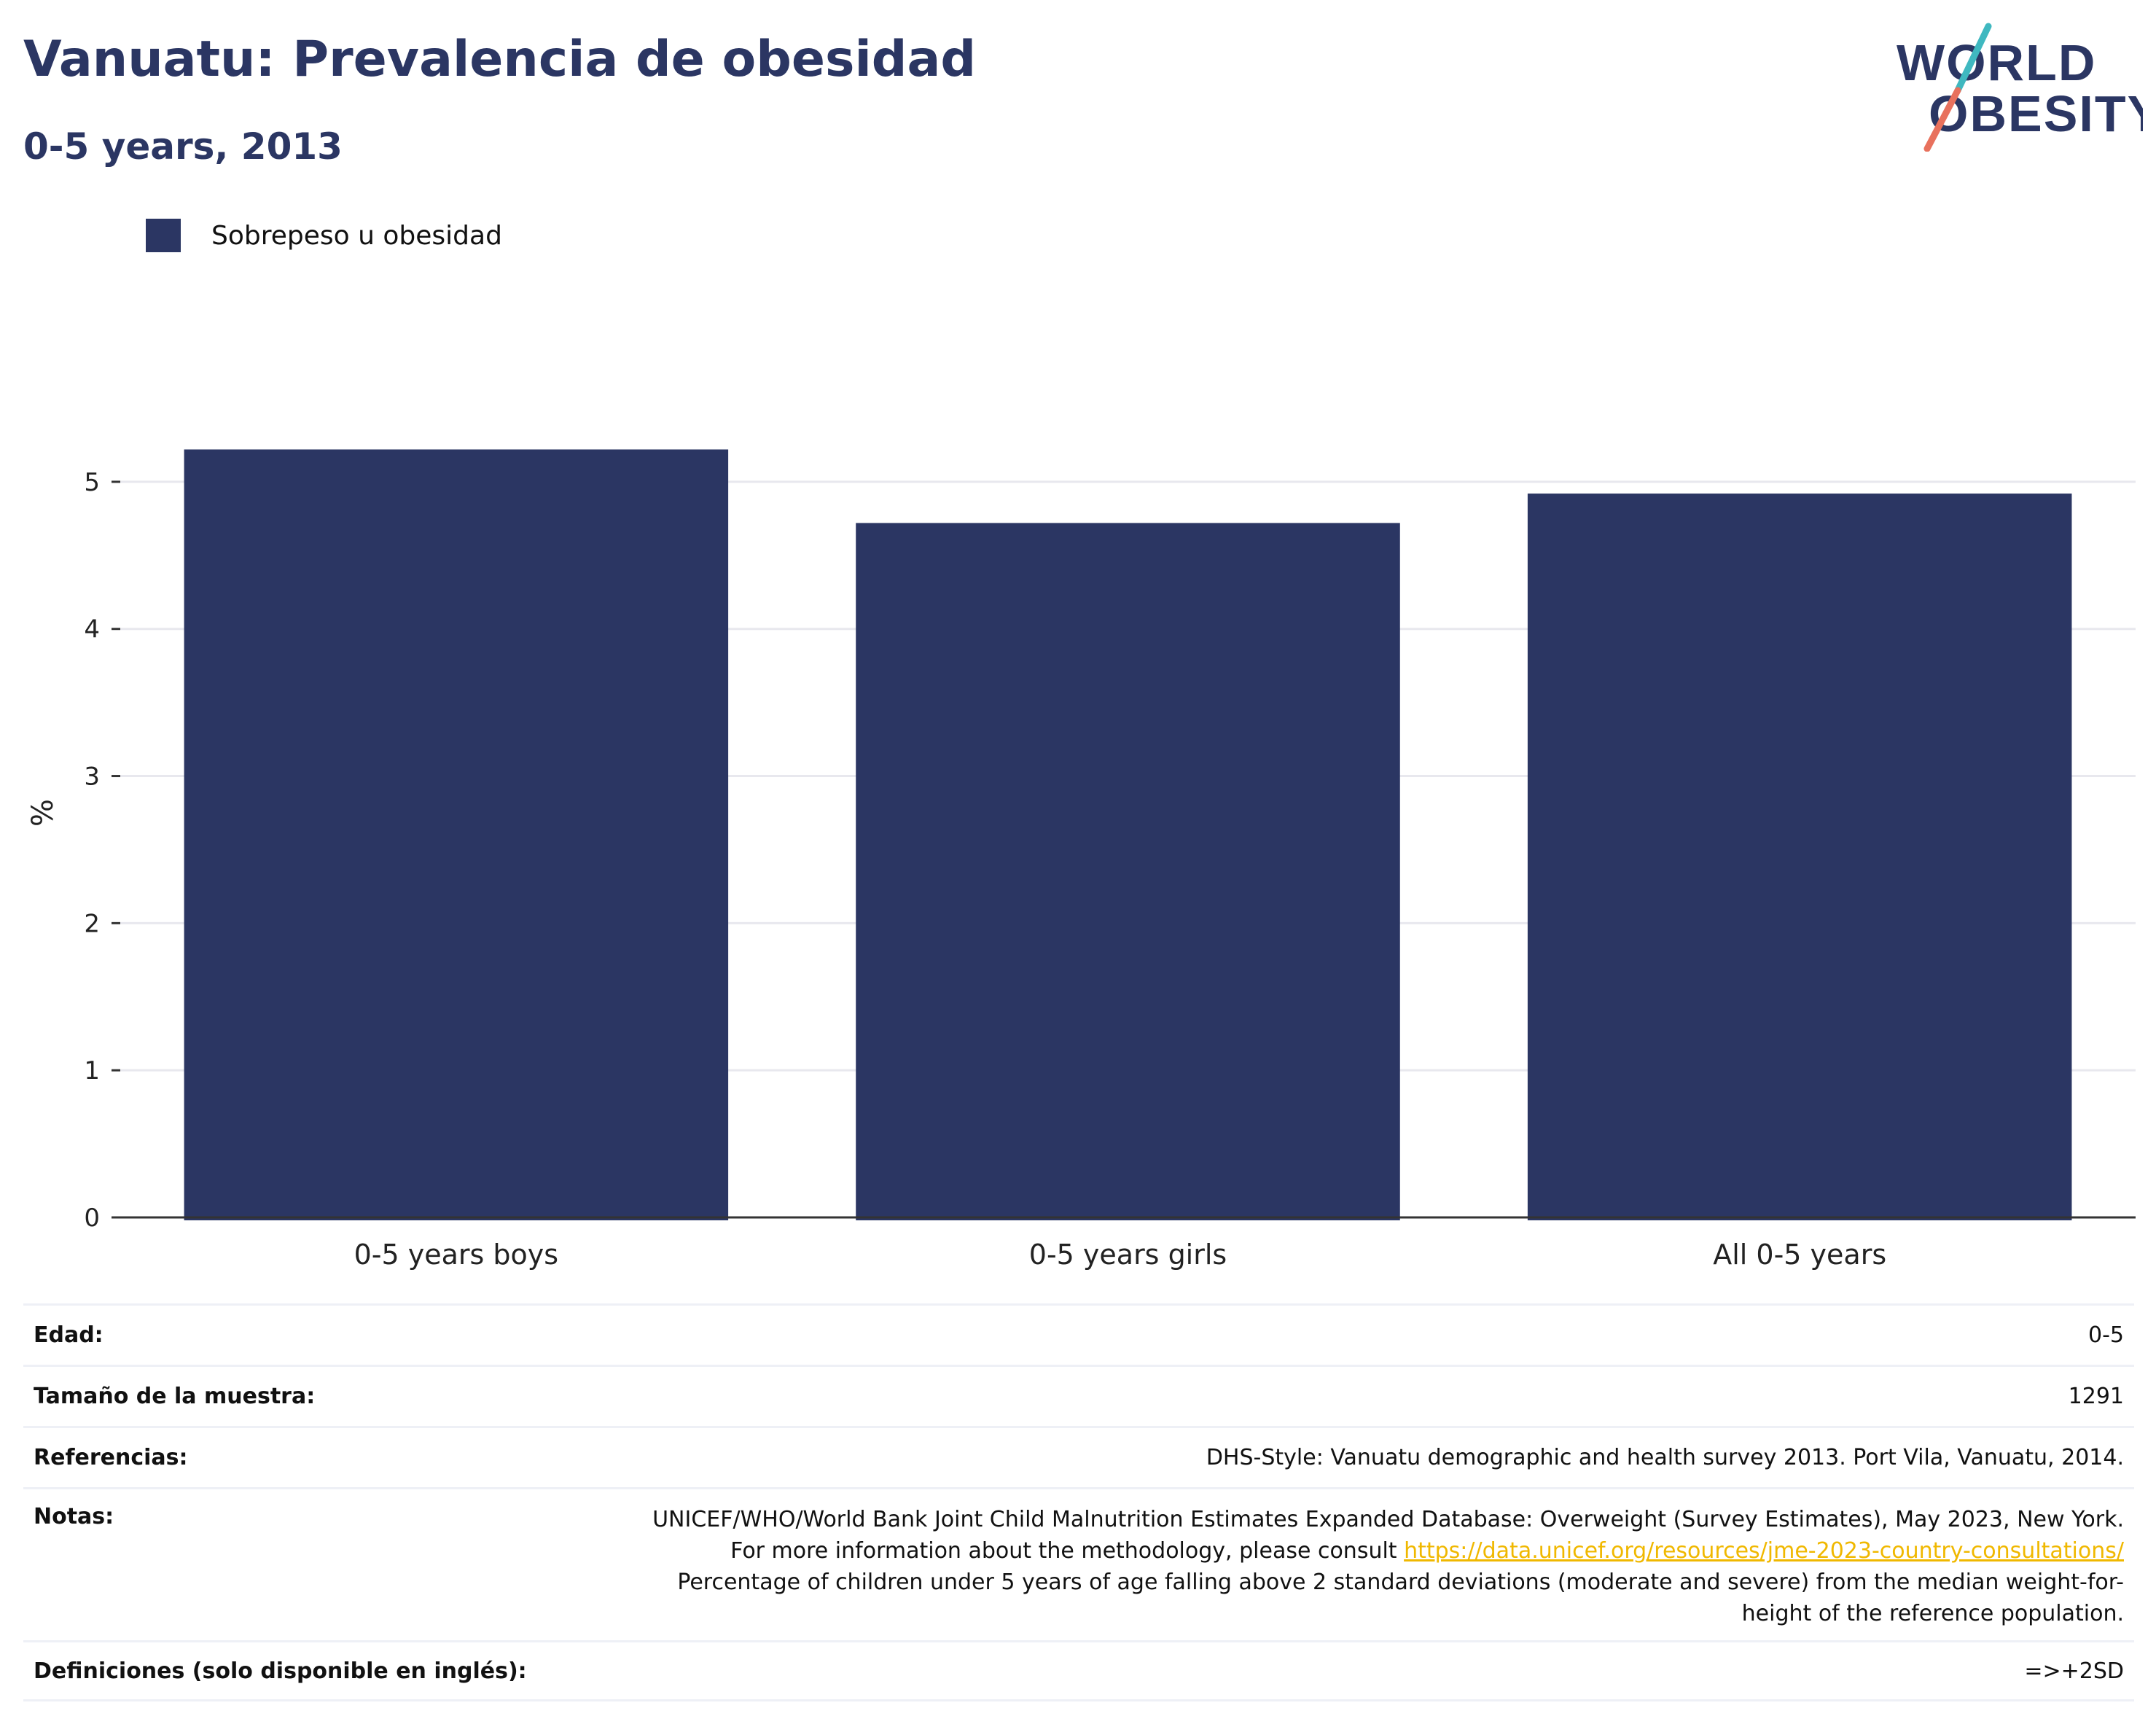 The image size is (2156, 1735). What do you see at coordinates (357, 235) in the screenshot?
I see `legend-label: Sobrepeso u obesidad` at bounding box center [357, 235].